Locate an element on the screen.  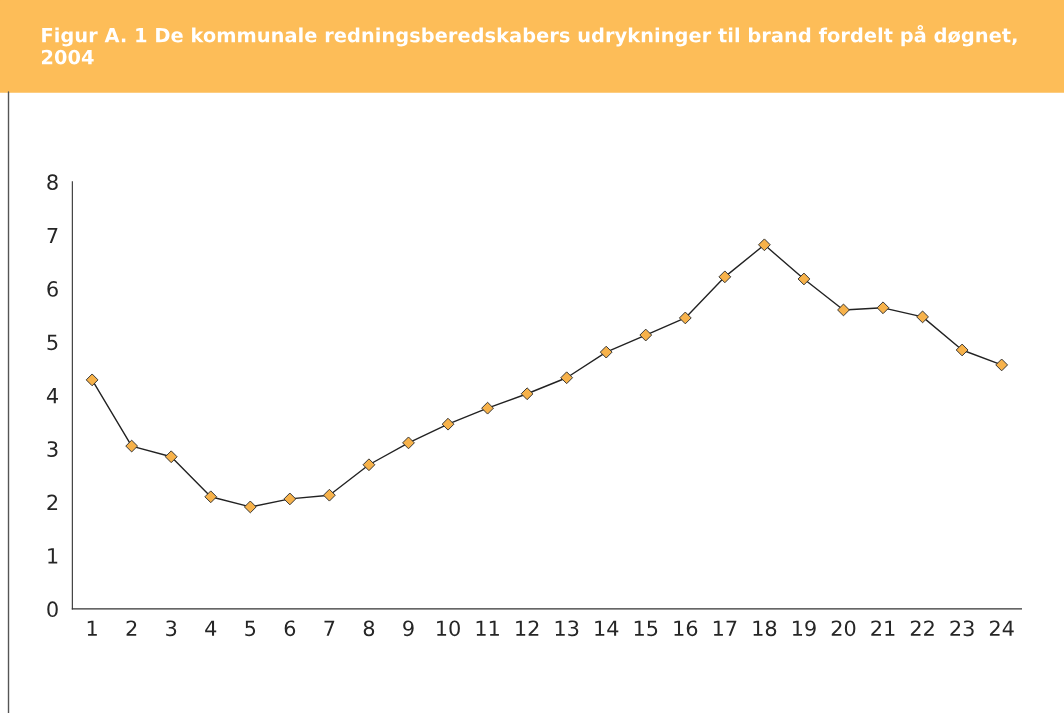
x-tick-label: 17 is located at coordinates (725, 628).